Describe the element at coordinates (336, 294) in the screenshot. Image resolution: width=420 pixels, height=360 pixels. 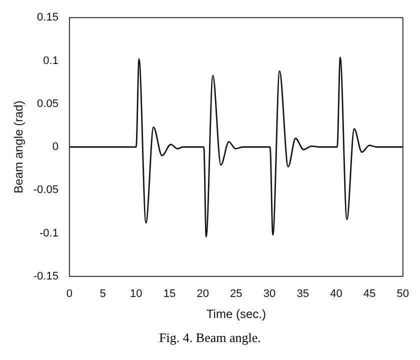
I see `x-tick-label: 40` at that location.